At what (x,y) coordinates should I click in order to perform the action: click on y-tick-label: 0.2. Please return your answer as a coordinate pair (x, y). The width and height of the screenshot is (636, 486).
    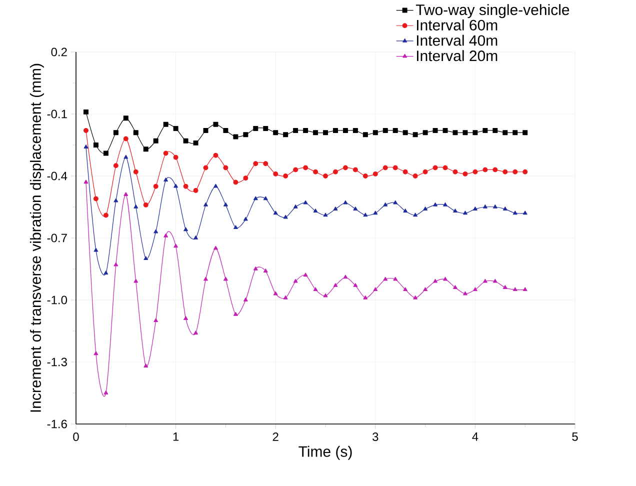
    Looking at the image, I should click on (59, 52).